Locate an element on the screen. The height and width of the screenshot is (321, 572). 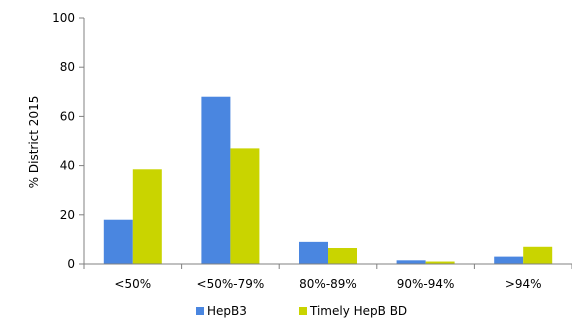
x-tick-label: 90%-94% is located at coordinates (426, 284).